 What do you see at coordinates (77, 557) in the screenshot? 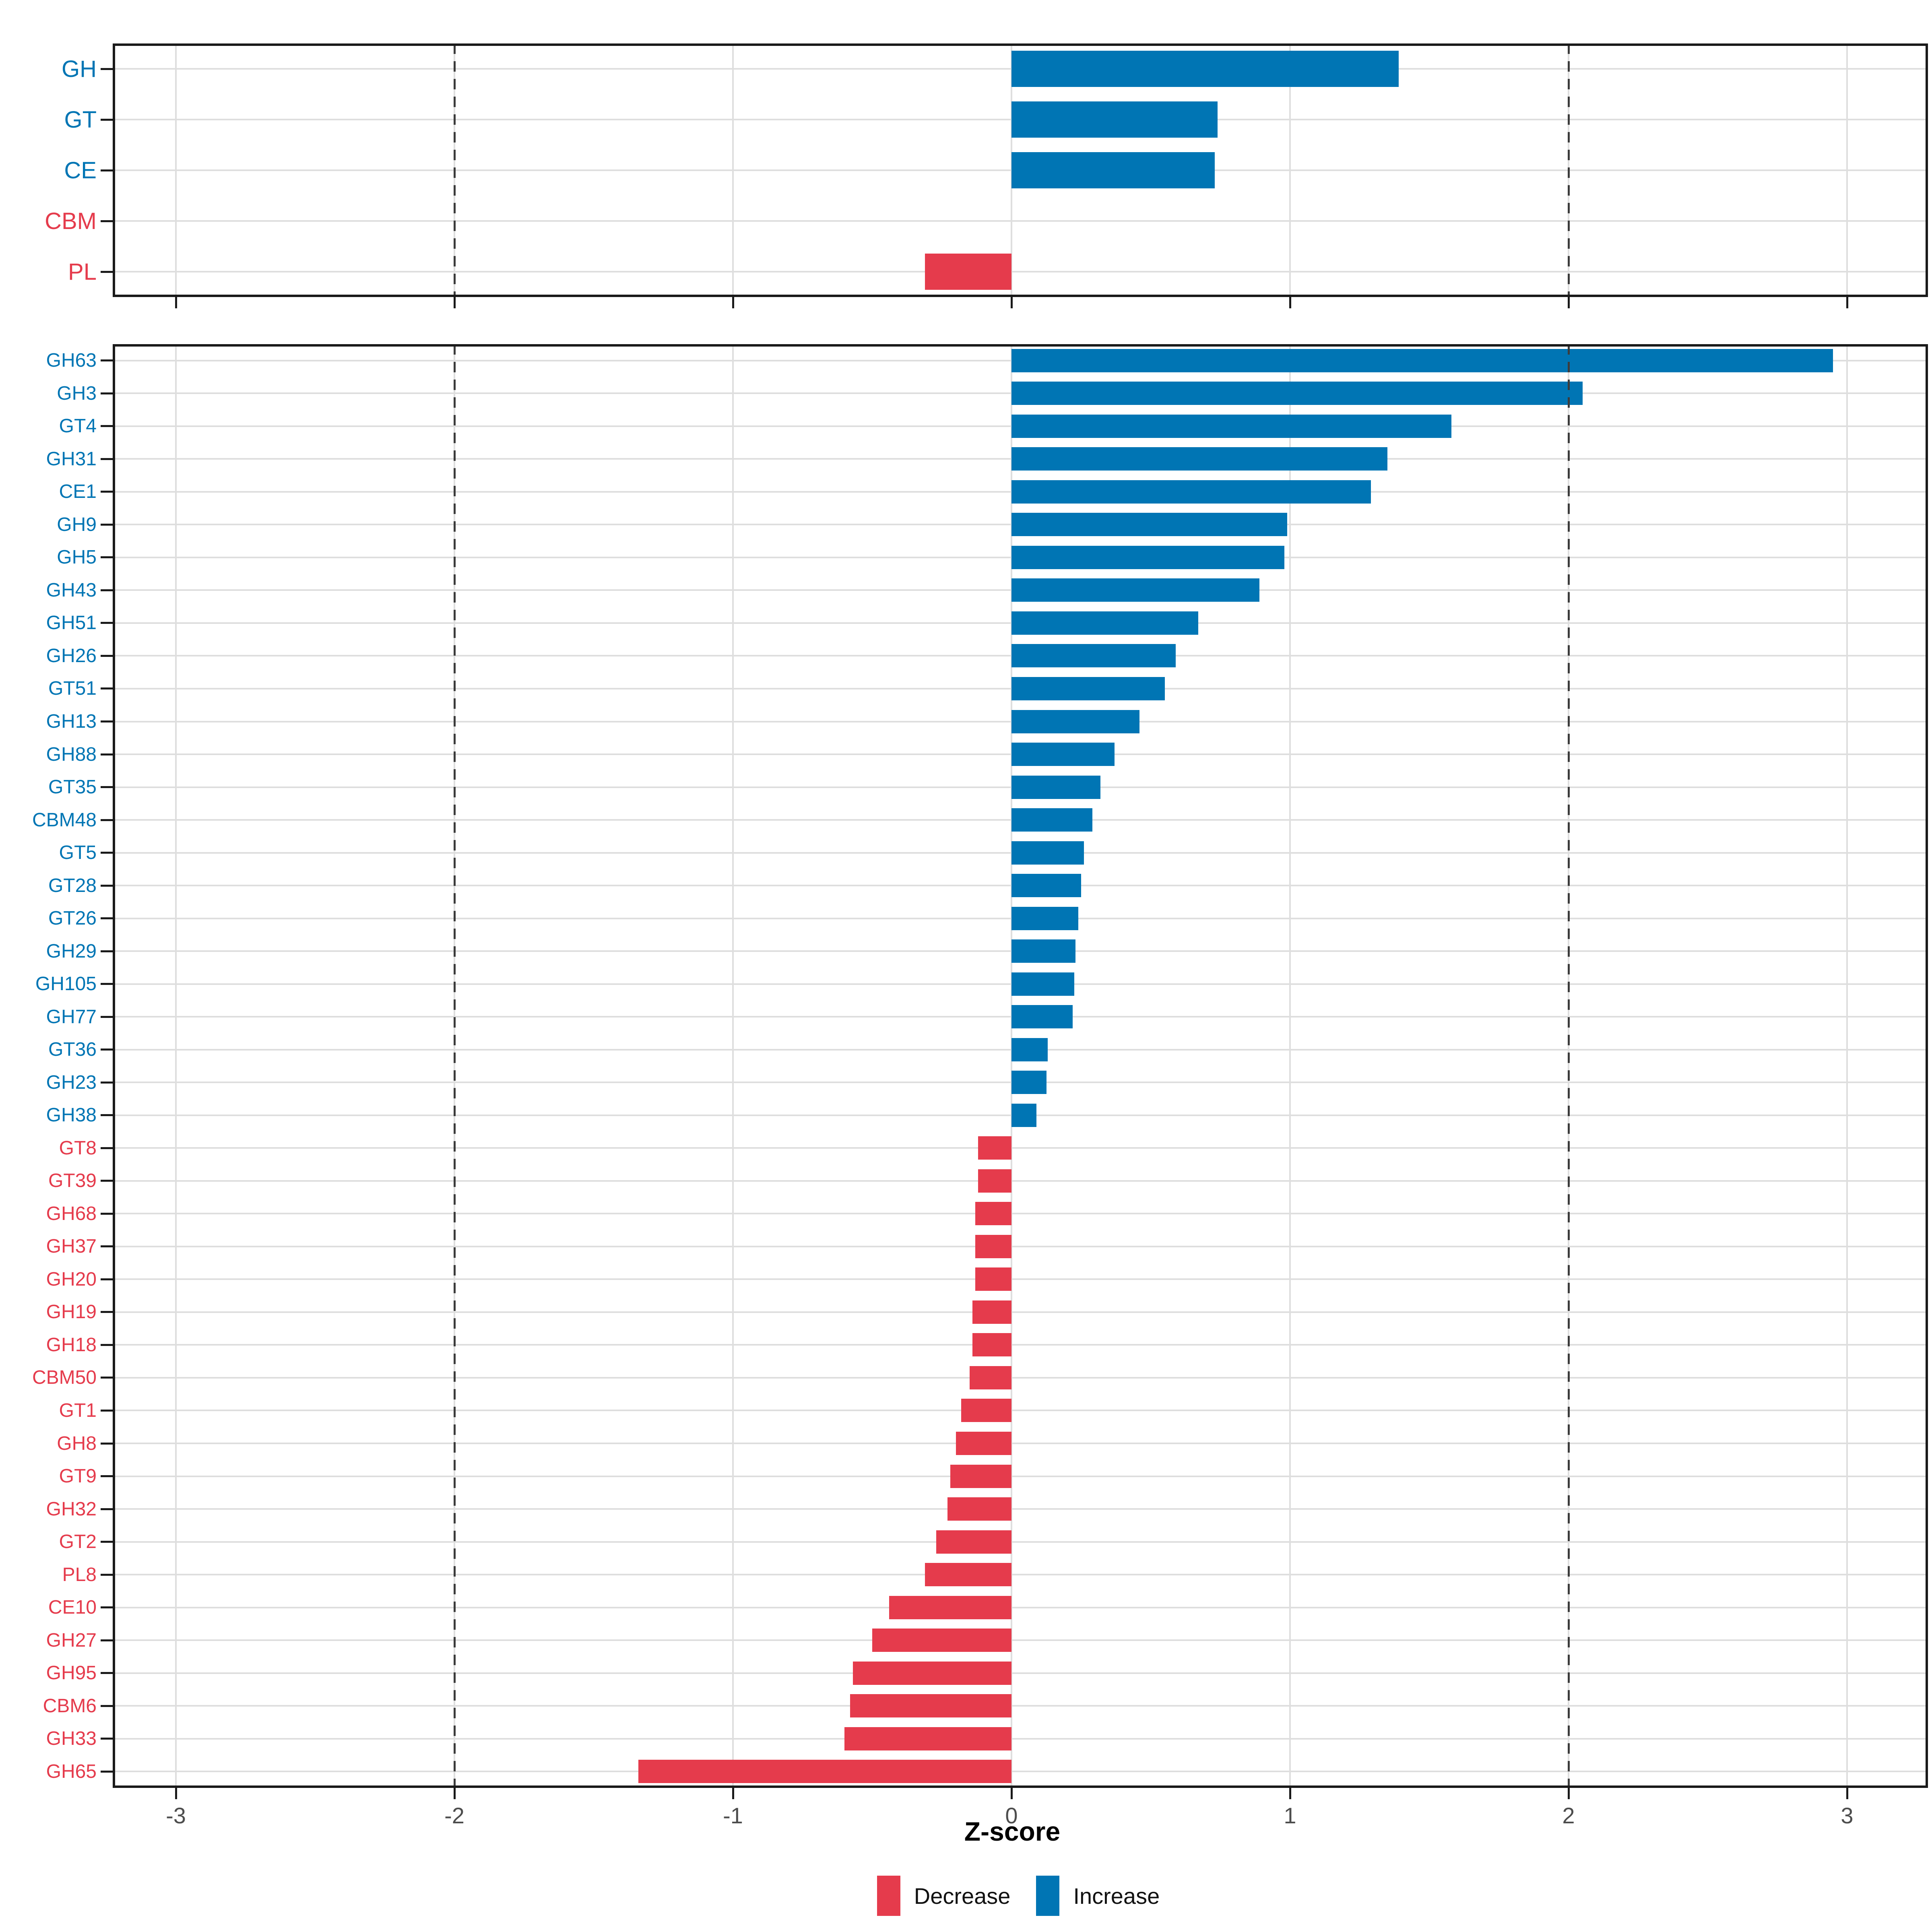
I see `y-axis-label-GH5: GH5` at bounding box center [77, 557].